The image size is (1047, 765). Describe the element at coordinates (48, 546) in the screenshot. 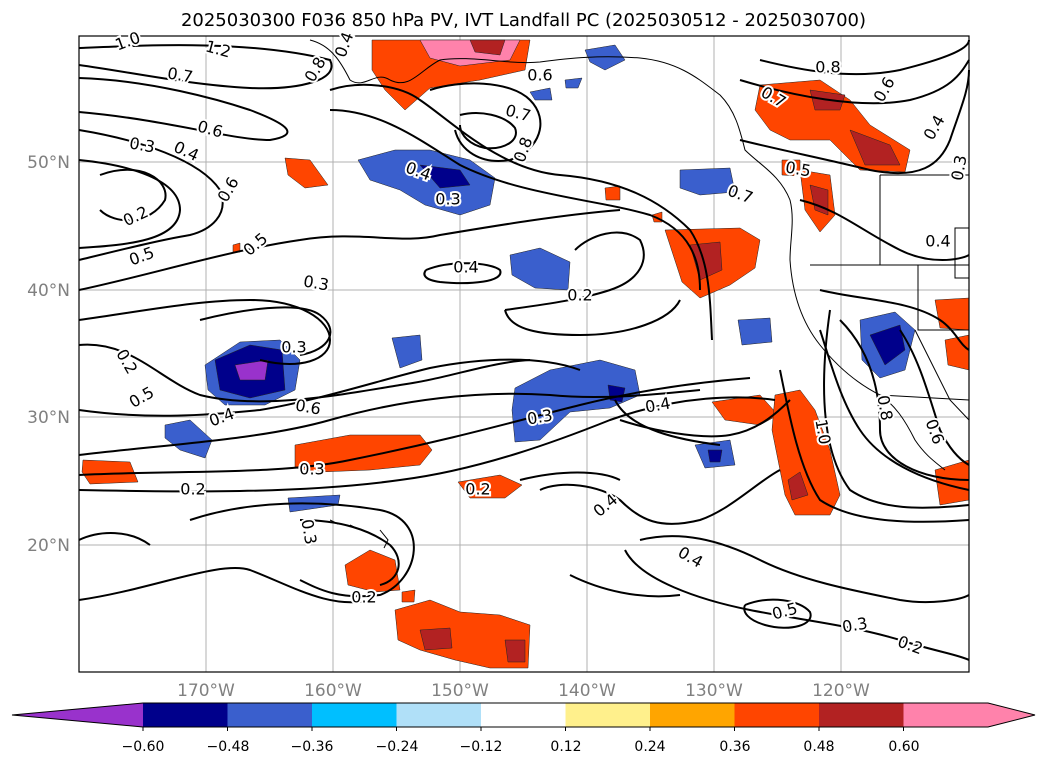

I see `lat-label-20n: 20°N` at that location.